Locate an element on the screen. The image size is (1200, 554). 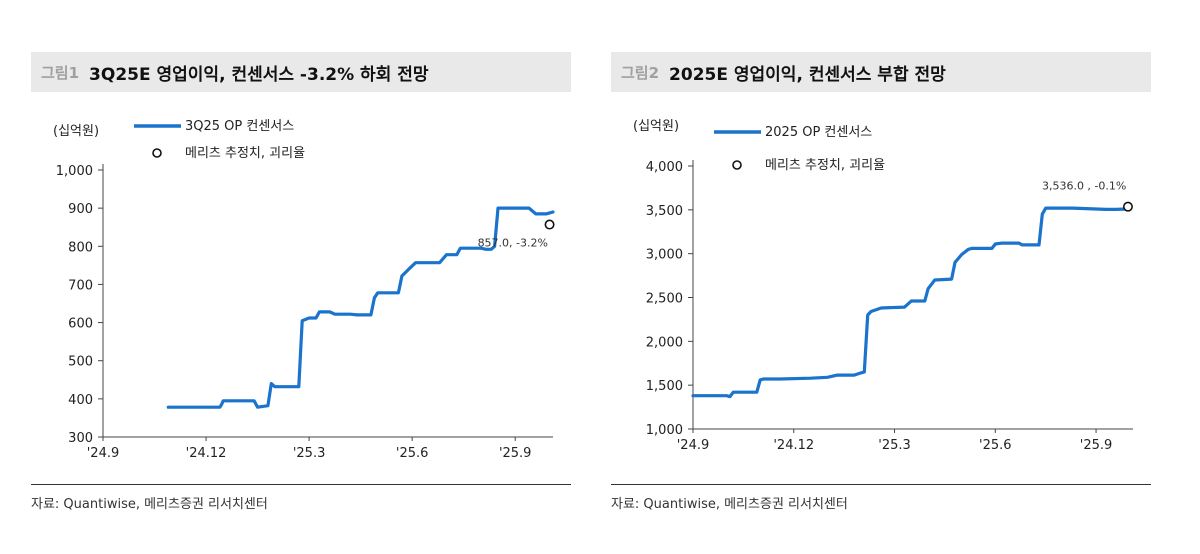
y-tick-label: 900 is located at coordinates (80, 209).